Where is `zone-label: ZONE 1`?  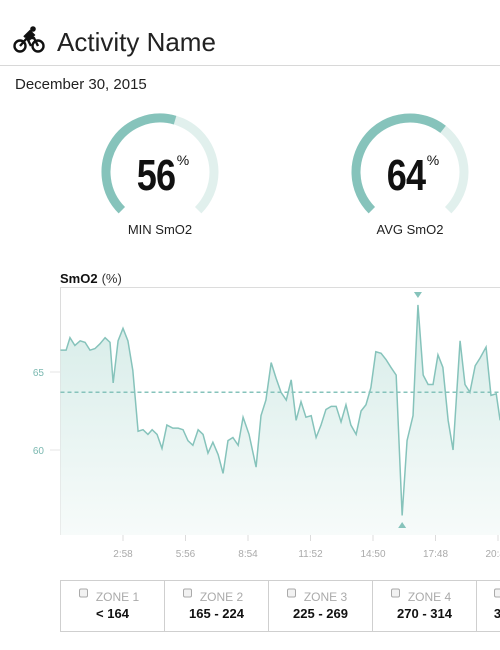
zone-label: ZONE 1 is located at coordinates (118, 597).